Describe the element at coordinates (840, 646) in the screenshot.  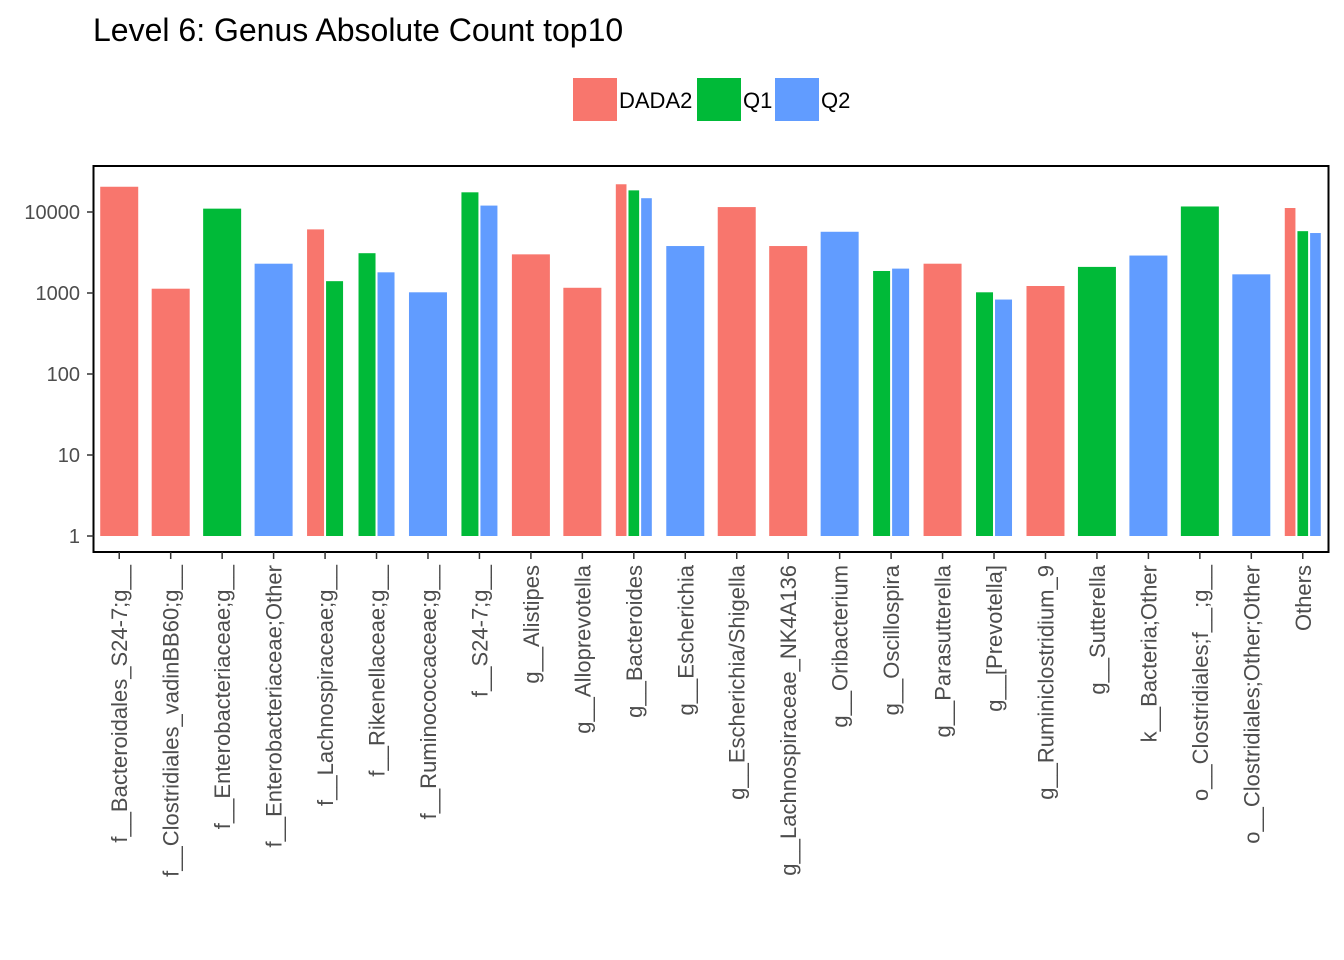
I see `x-tick-label: g__Oribacterium` at that location.